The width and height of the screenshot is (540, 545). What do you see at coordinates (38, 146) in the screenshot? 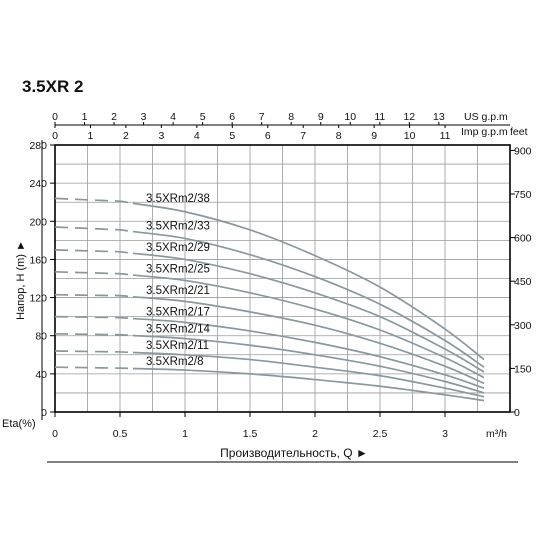
I see `y-tick-label: 280` at bounding box center [38, 146].